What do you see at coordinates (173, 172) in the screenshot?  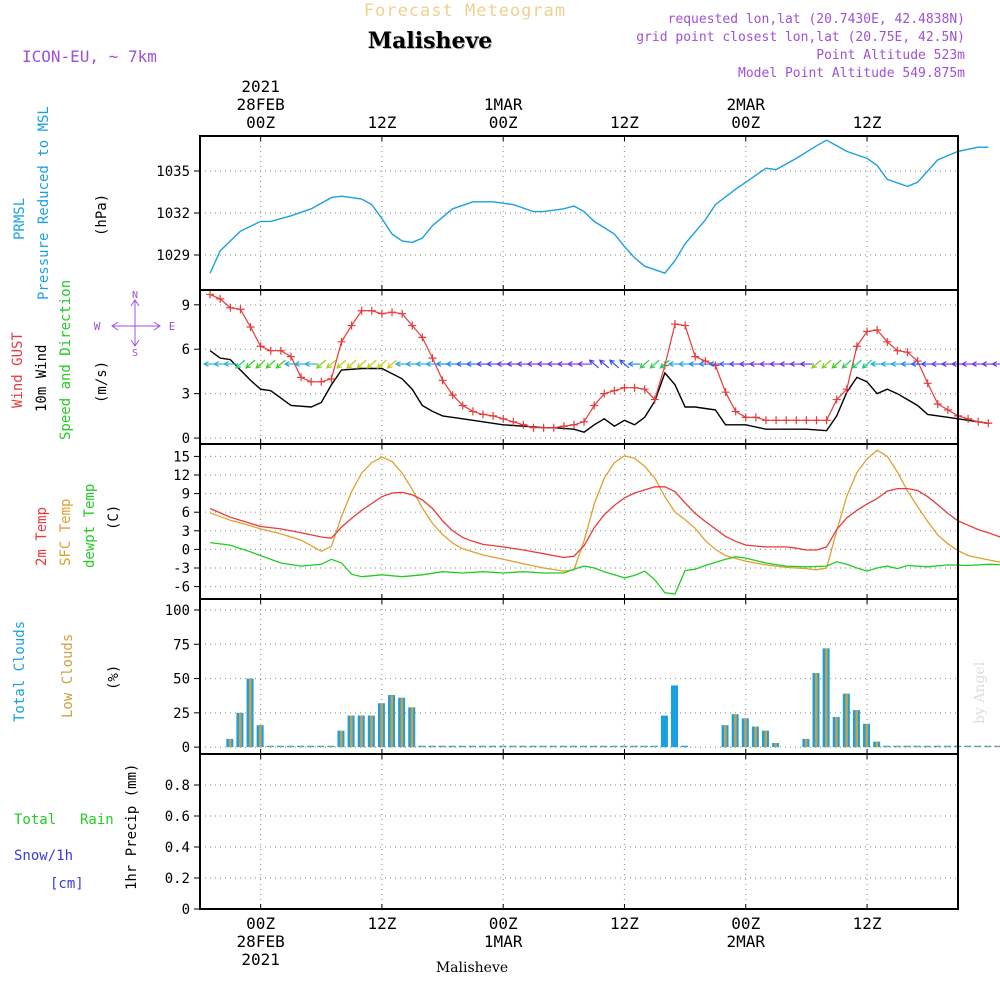 I see `y-tick-label: 1035` at bounding box center [173, 172].